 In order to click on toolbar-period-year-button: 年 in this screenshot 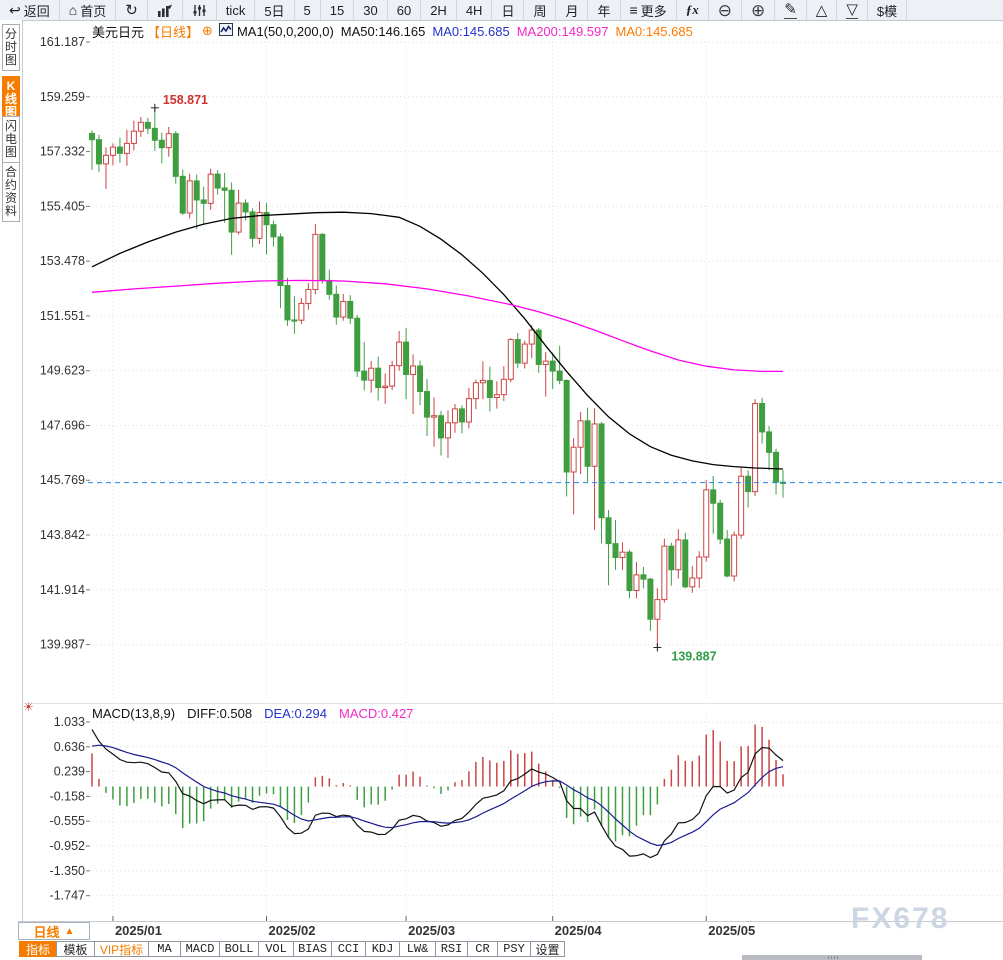, I will do `click(604, 10)`.